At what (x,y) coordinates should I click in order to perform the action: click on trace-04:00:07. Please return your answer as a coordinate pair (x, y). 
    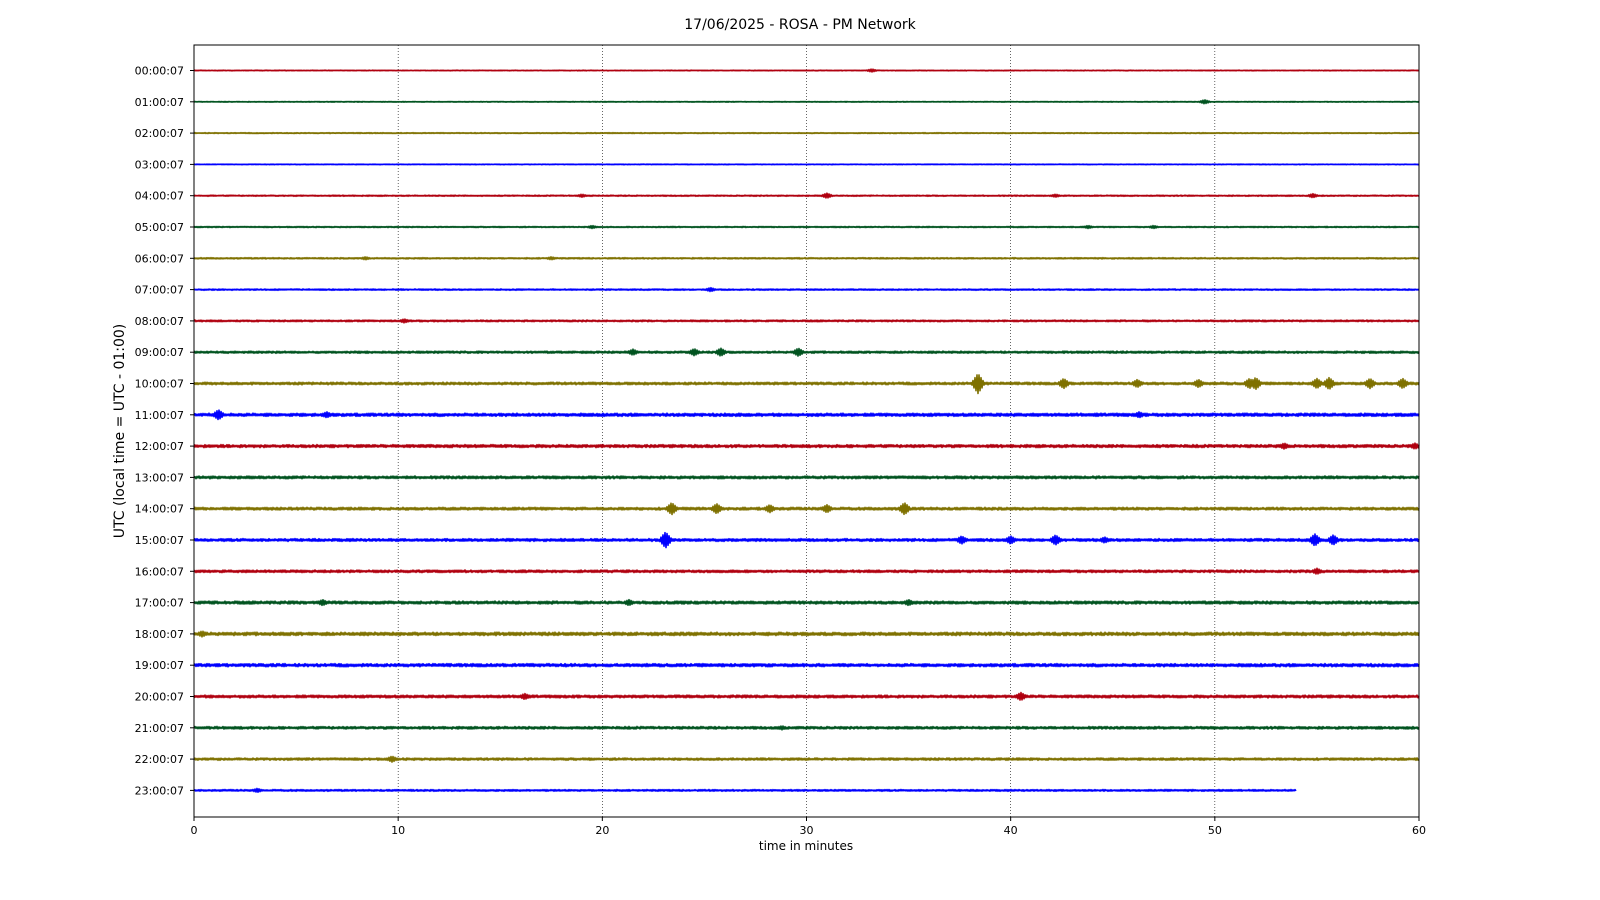
    Looking at the image, I should click on (806, 195).